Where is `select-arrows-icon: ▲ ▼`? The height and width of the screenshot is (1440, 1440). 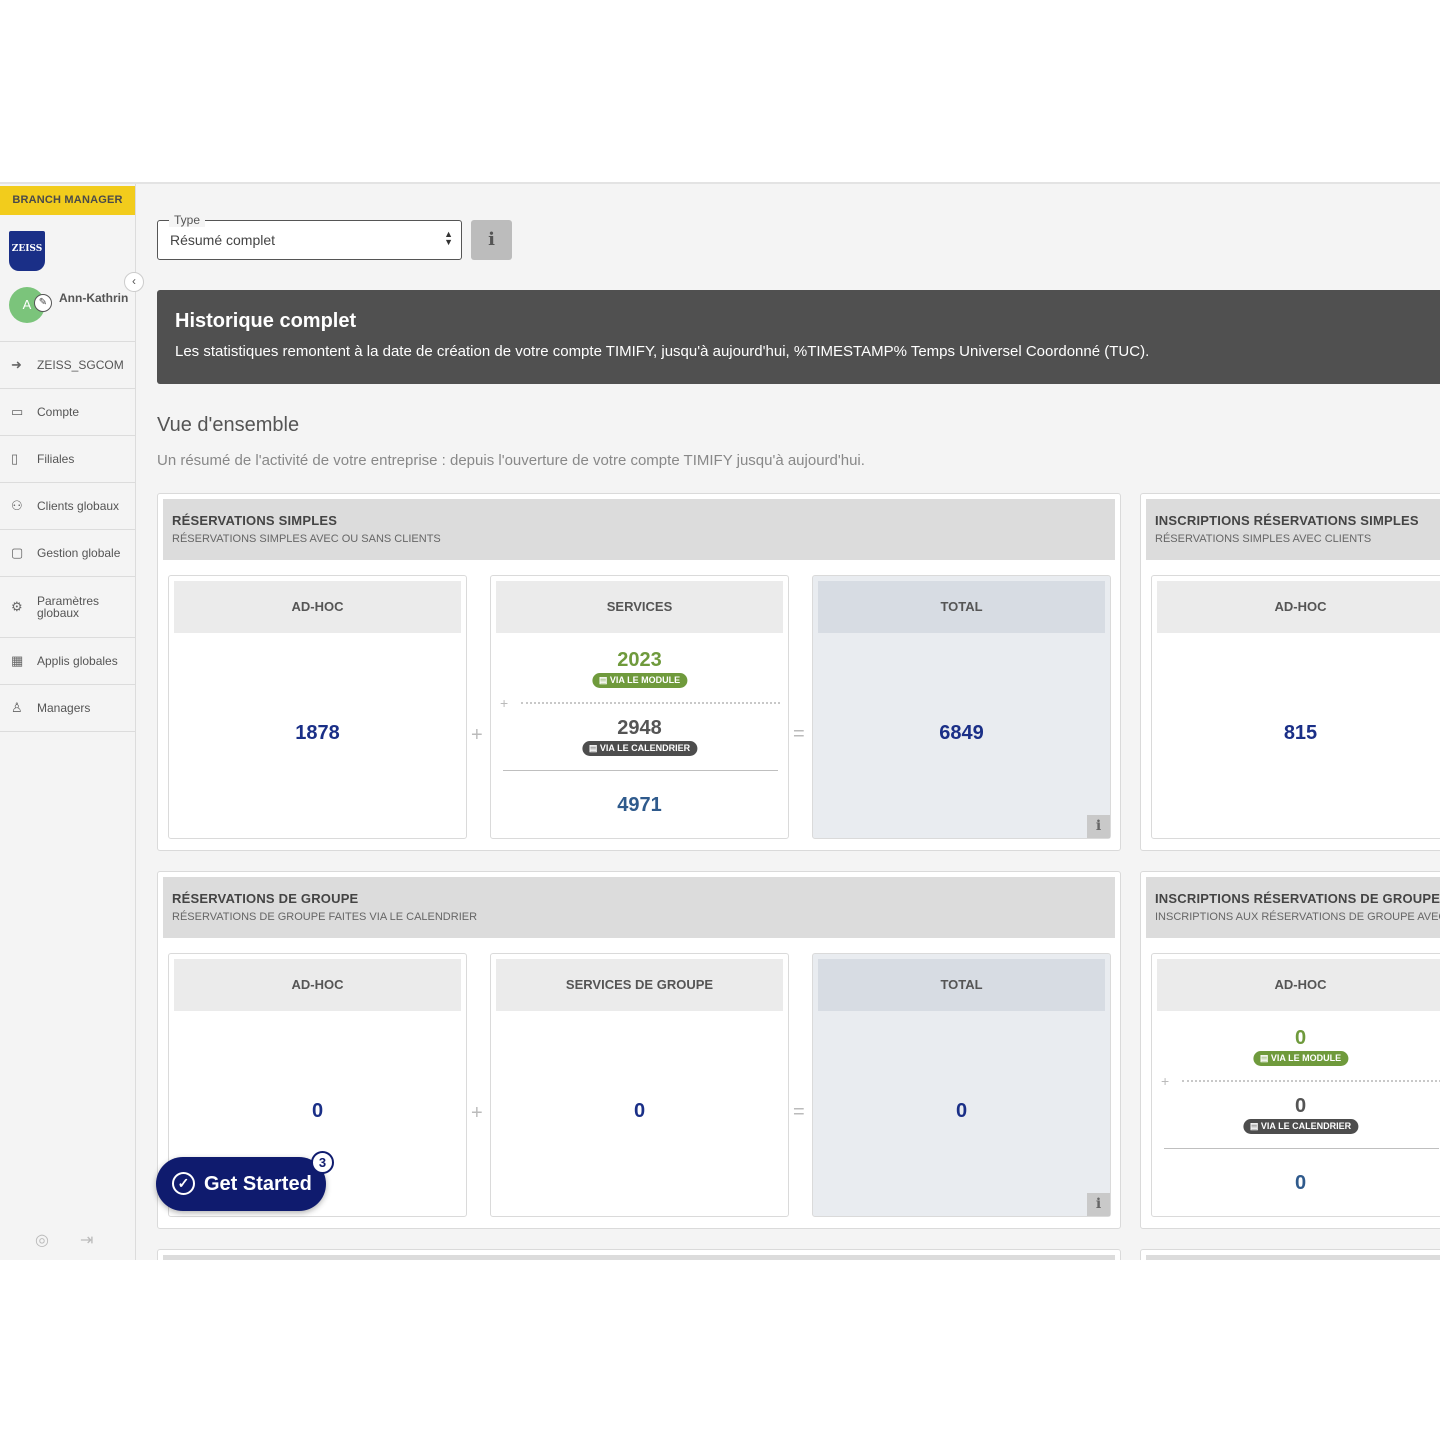 select-arrows-icon: ▲ ▼ is located at coordinates (448, 238).